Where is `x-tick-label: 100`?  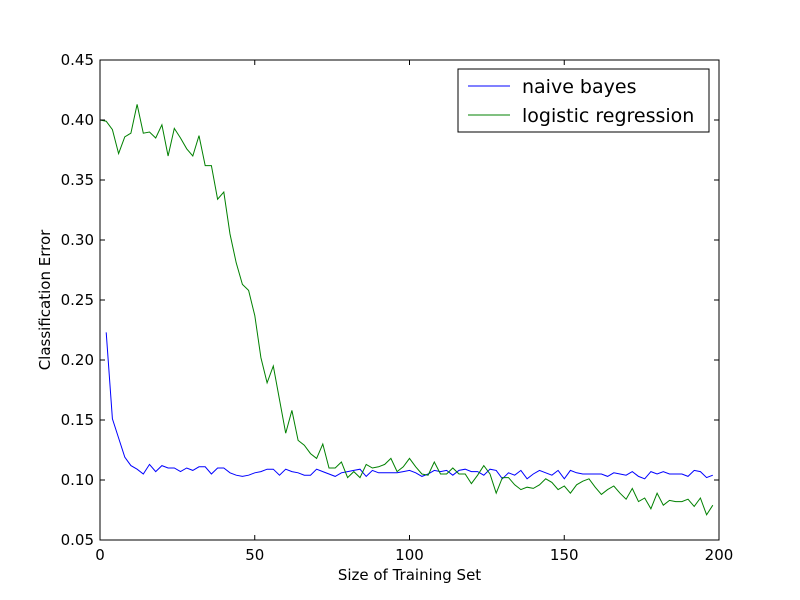
x-tick-label: 100 is located at coordinates (409, 555).